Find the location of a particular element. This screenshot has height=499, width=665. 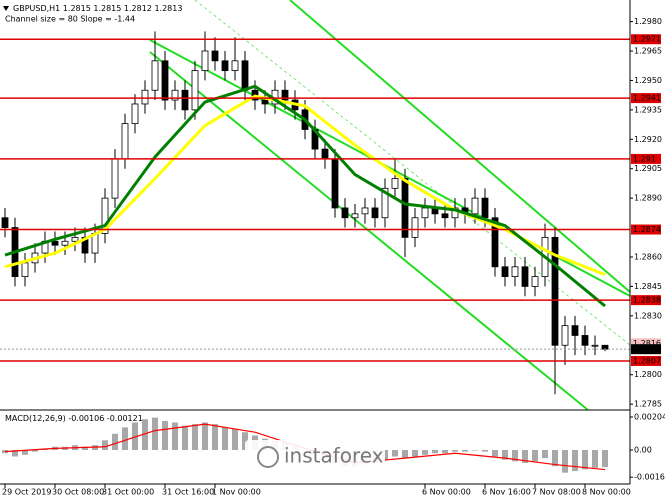

y-tick-label: 0.00 is located at coordinates (643, 450).